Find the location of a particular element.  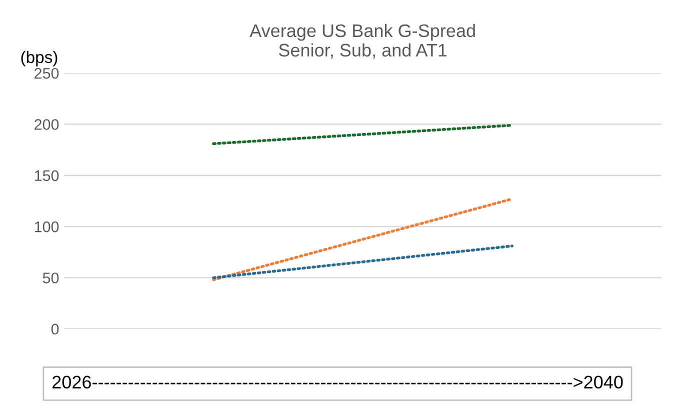

y-tick-label: 150 is located at coordinates (46, 176).